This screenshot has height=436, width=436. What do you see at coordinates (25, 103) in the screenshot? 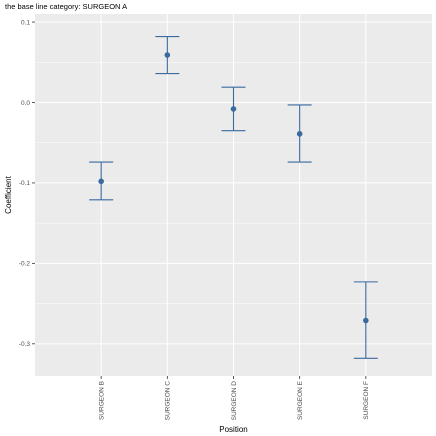
I see `y-tick-label: 0.0` at bounding box center [25, 103].